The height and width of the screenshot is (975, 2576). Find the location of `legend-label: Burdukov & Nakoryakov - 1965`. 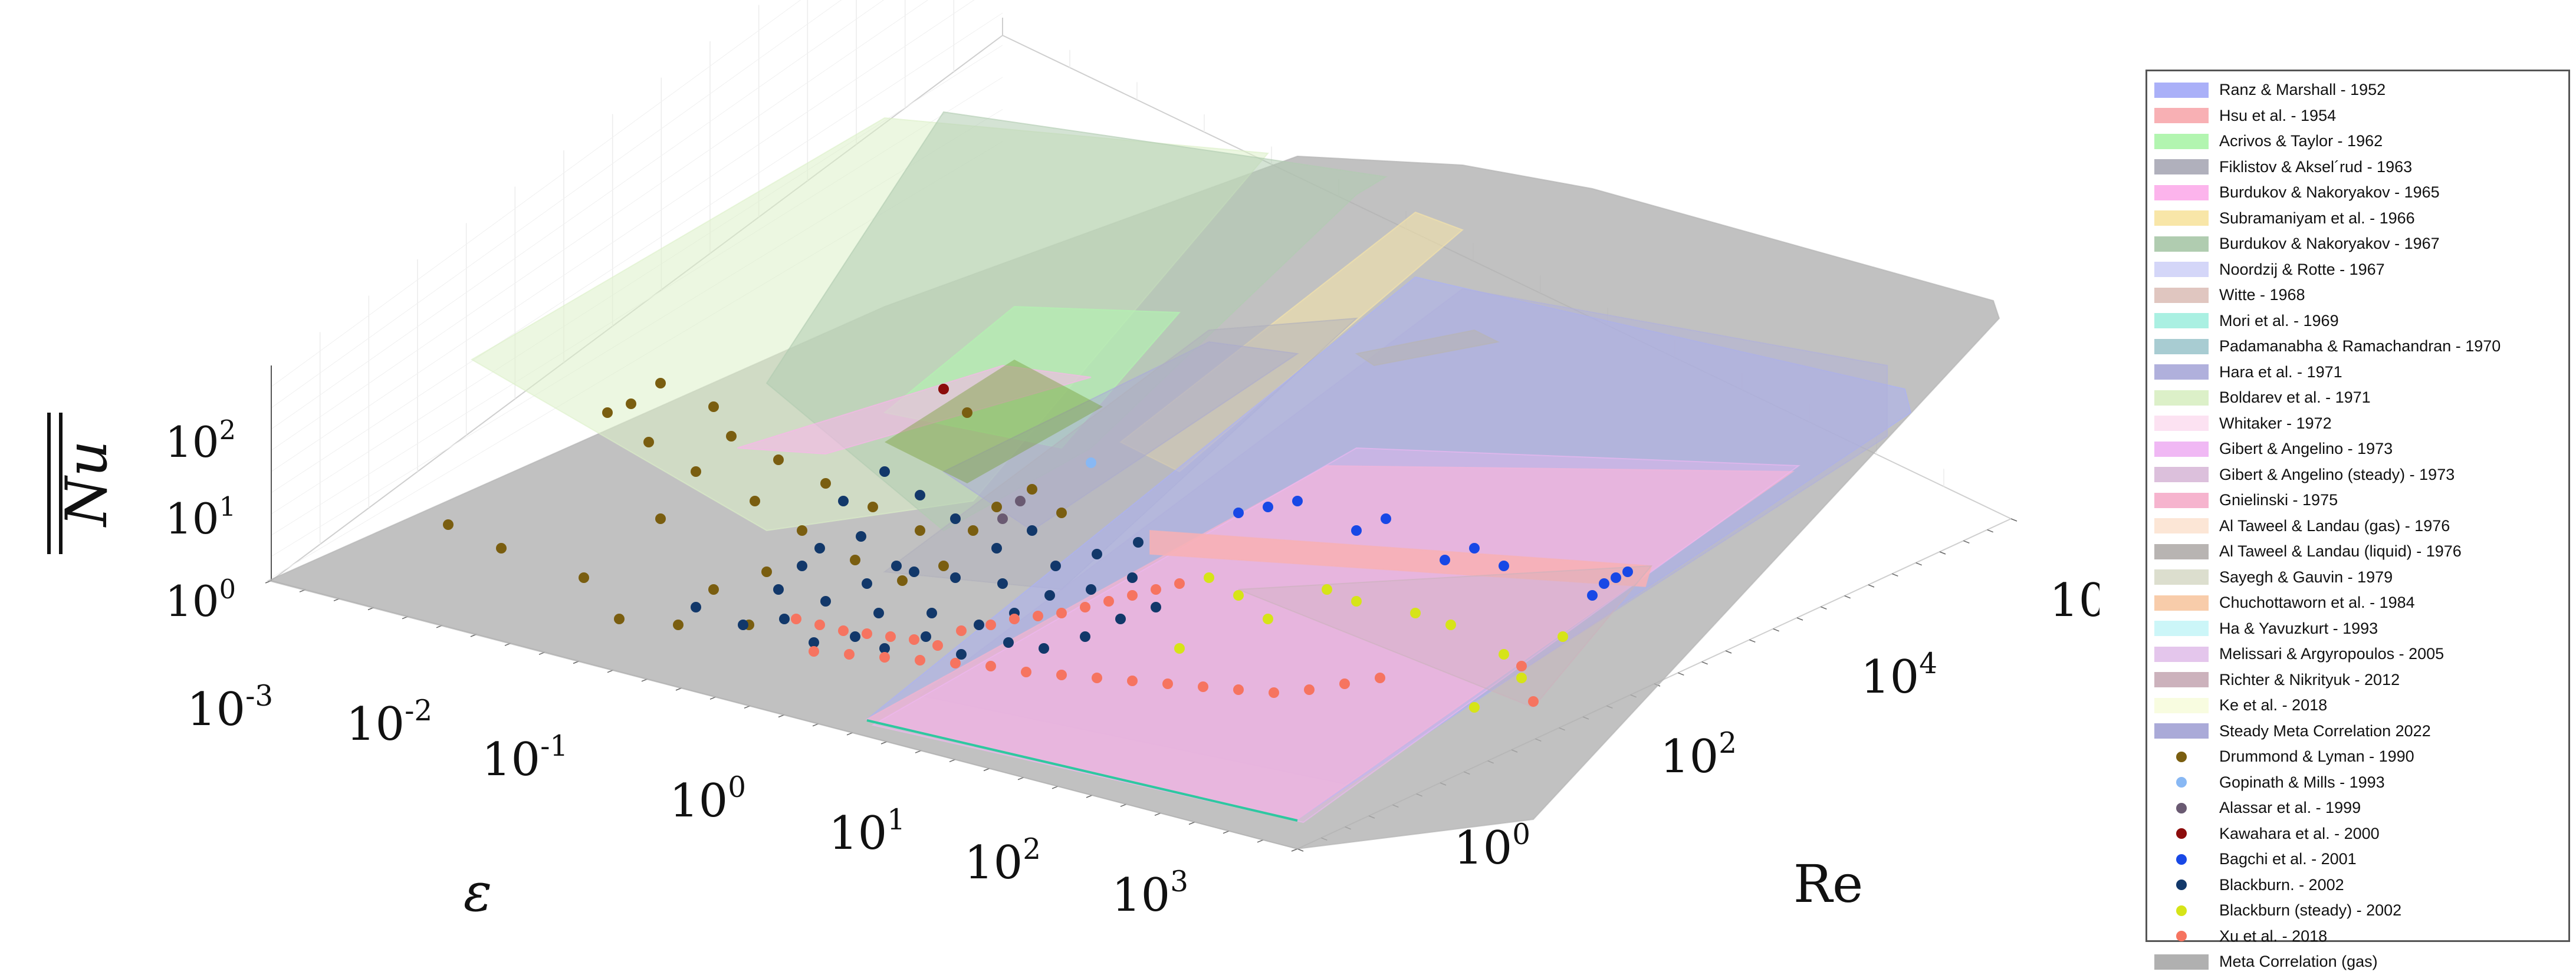

legend-label: Burdukov & Nakoryakov - 1965 is located at coordinates (2329, 192).